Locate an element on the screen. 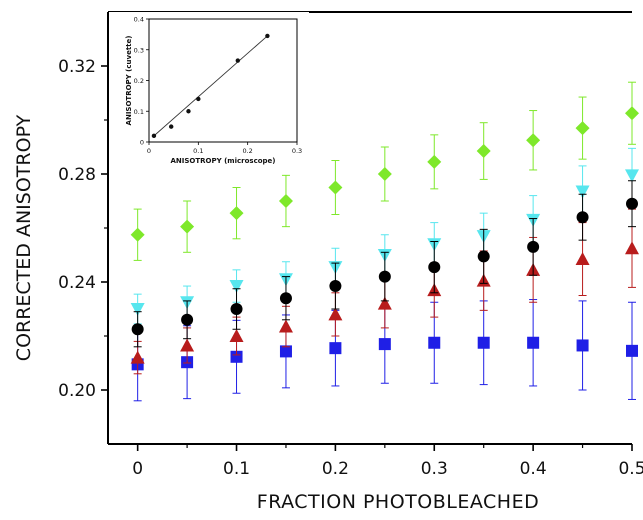 Image resolution: width=643 pixels, height=520 pixels. inset-x-tick-label: 0 is located at coordinates (149, 151).